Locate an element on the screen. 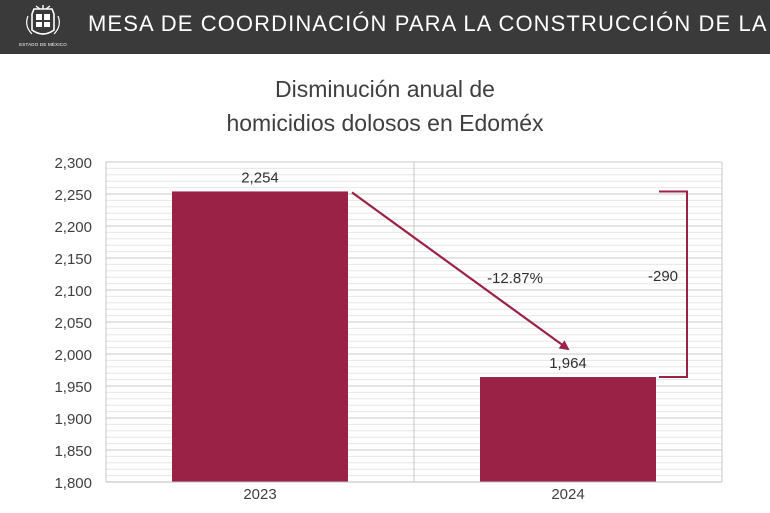 The height and width of the screenshot is (513, 770). y-tick-label: 2,200 is located at coordinates (73, 227).